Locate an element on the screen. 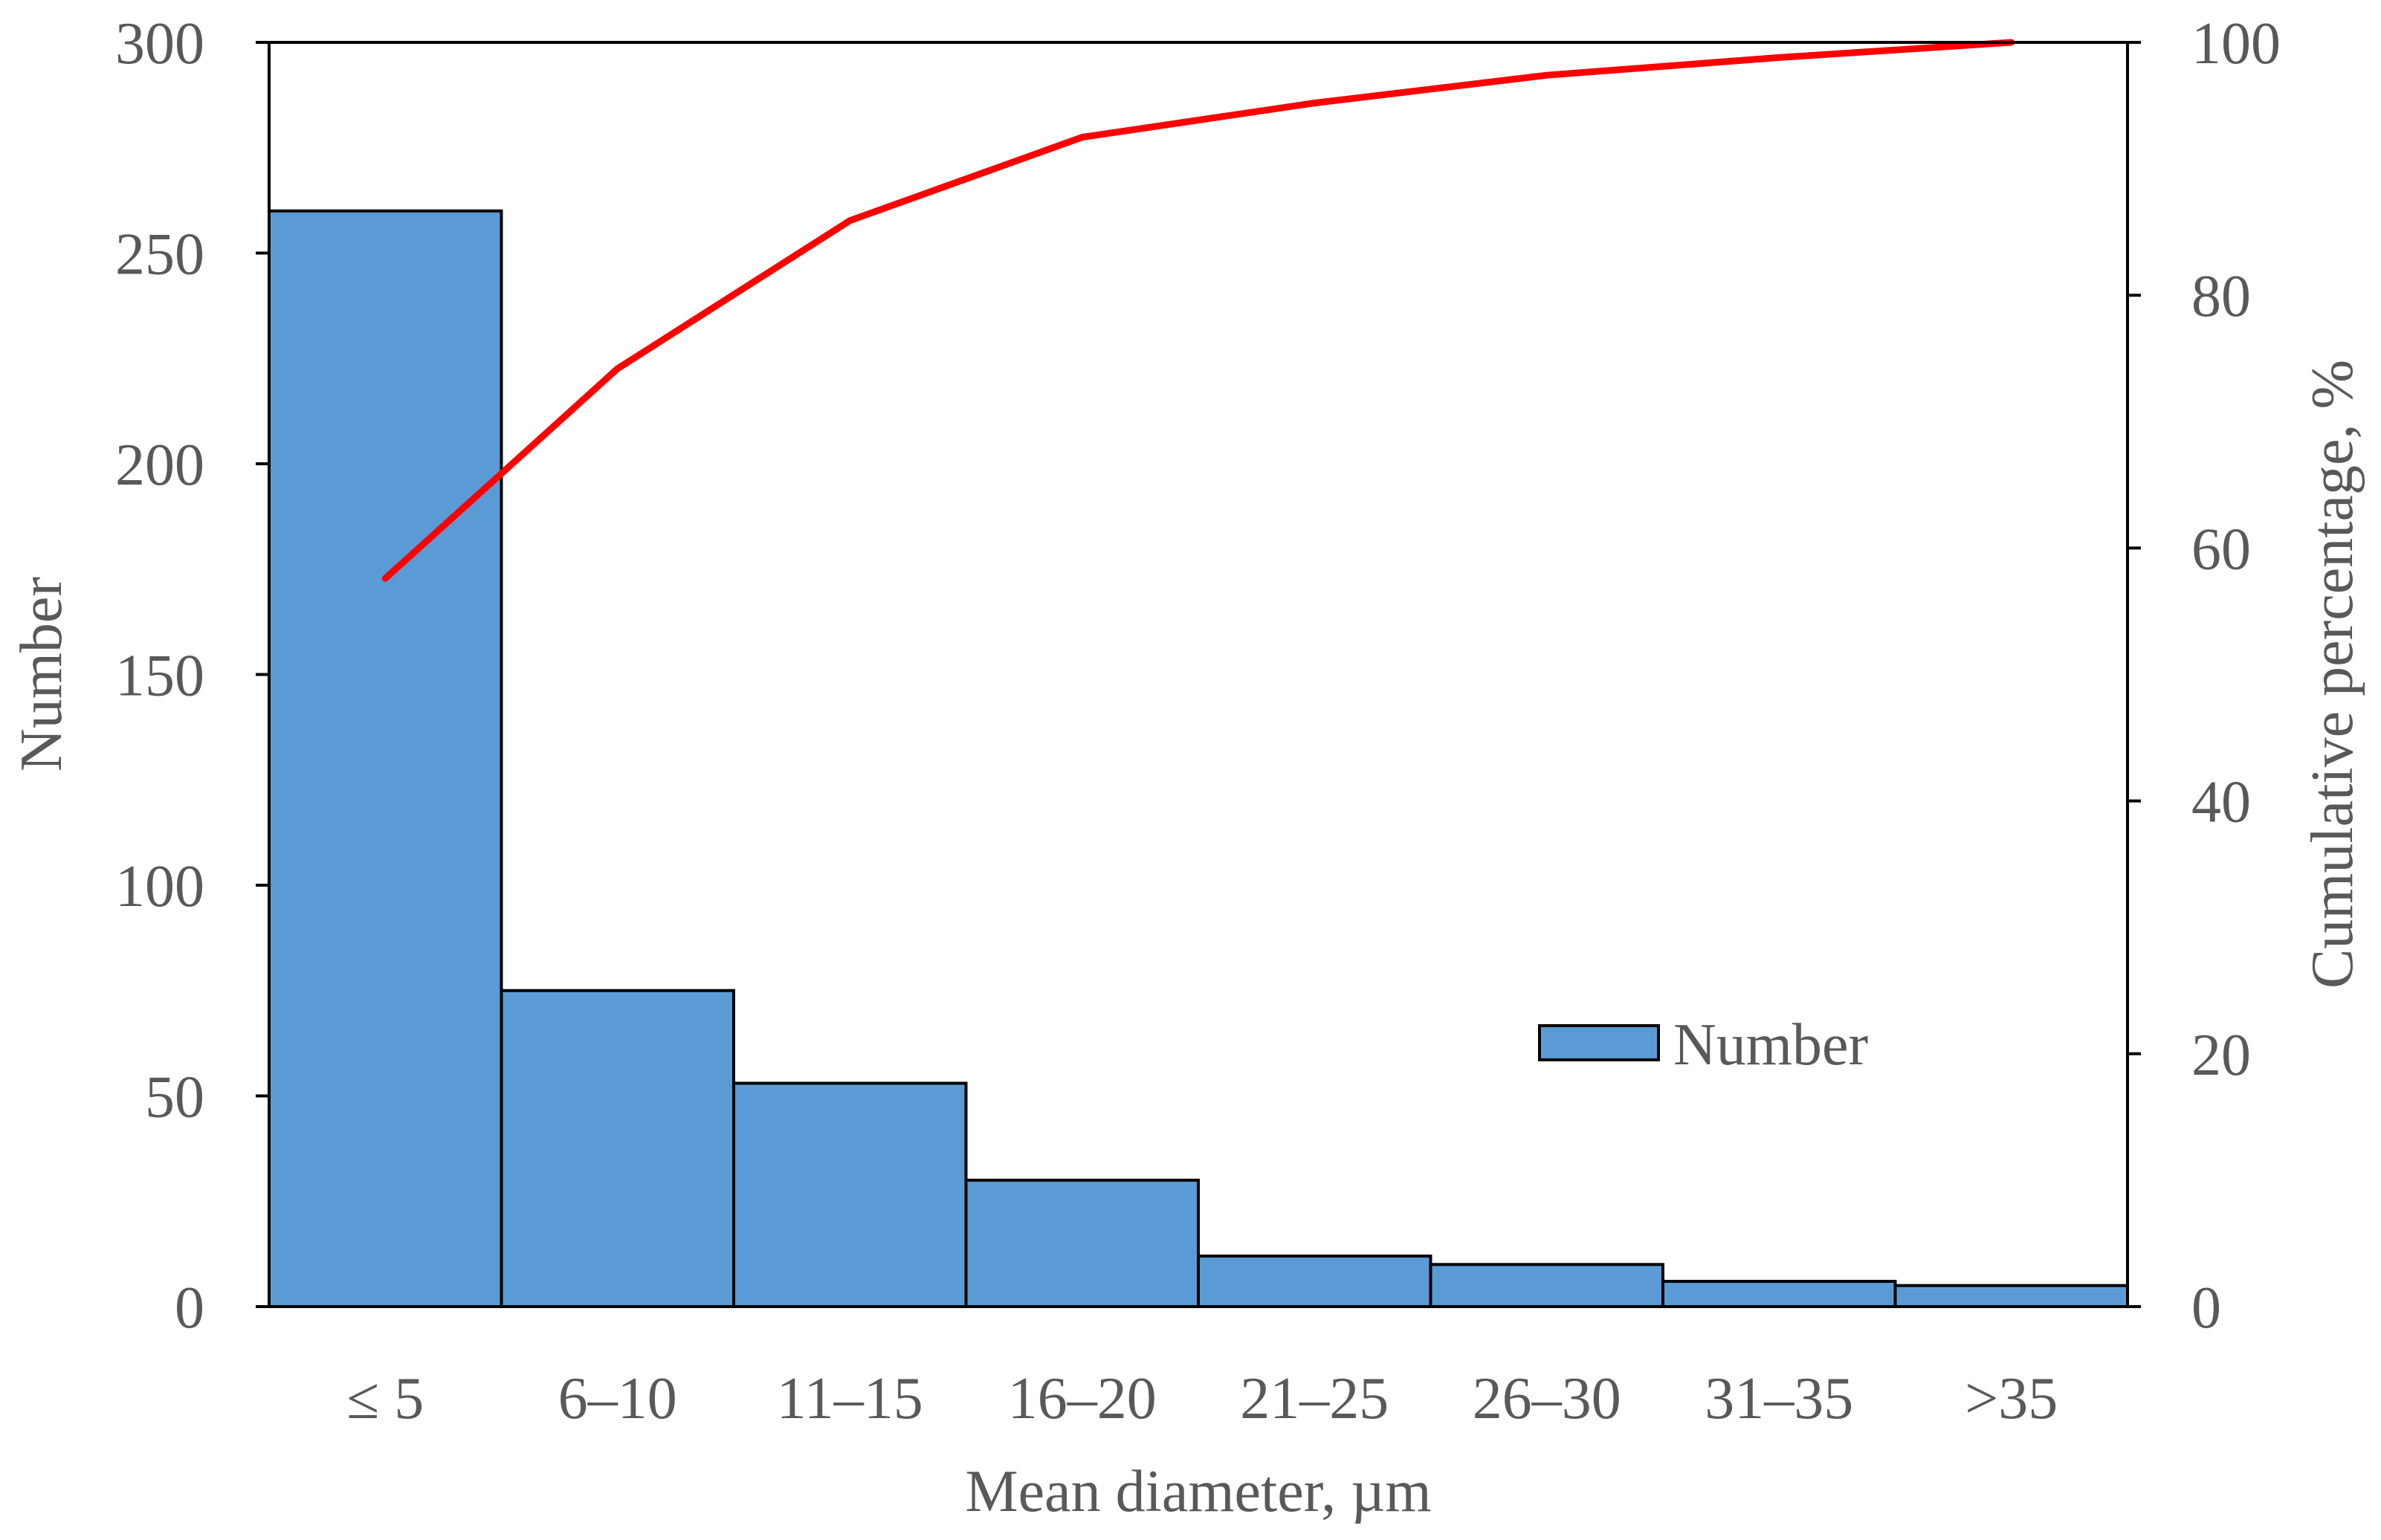 Image resolution: width=2381 pixels, height=1540 pixels. legend-label: Number is located at coordinates (1771, 1045).